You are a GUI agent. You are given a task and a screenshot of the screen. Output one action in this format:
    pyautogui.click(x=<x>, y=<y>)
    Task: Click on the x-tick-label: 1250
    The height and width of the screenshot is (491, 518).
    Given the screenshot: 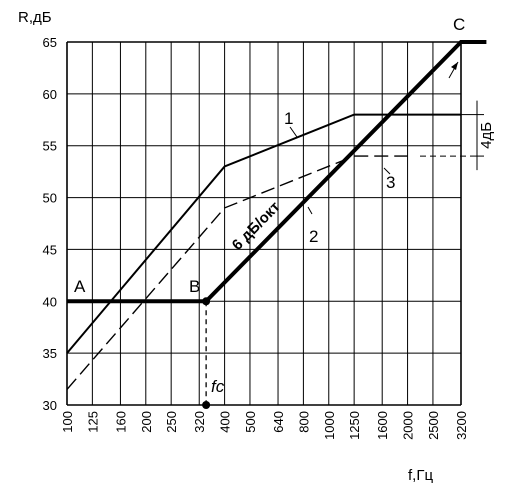 What is the action you would take?
    pyautogui.click(x=354, y=425)
    